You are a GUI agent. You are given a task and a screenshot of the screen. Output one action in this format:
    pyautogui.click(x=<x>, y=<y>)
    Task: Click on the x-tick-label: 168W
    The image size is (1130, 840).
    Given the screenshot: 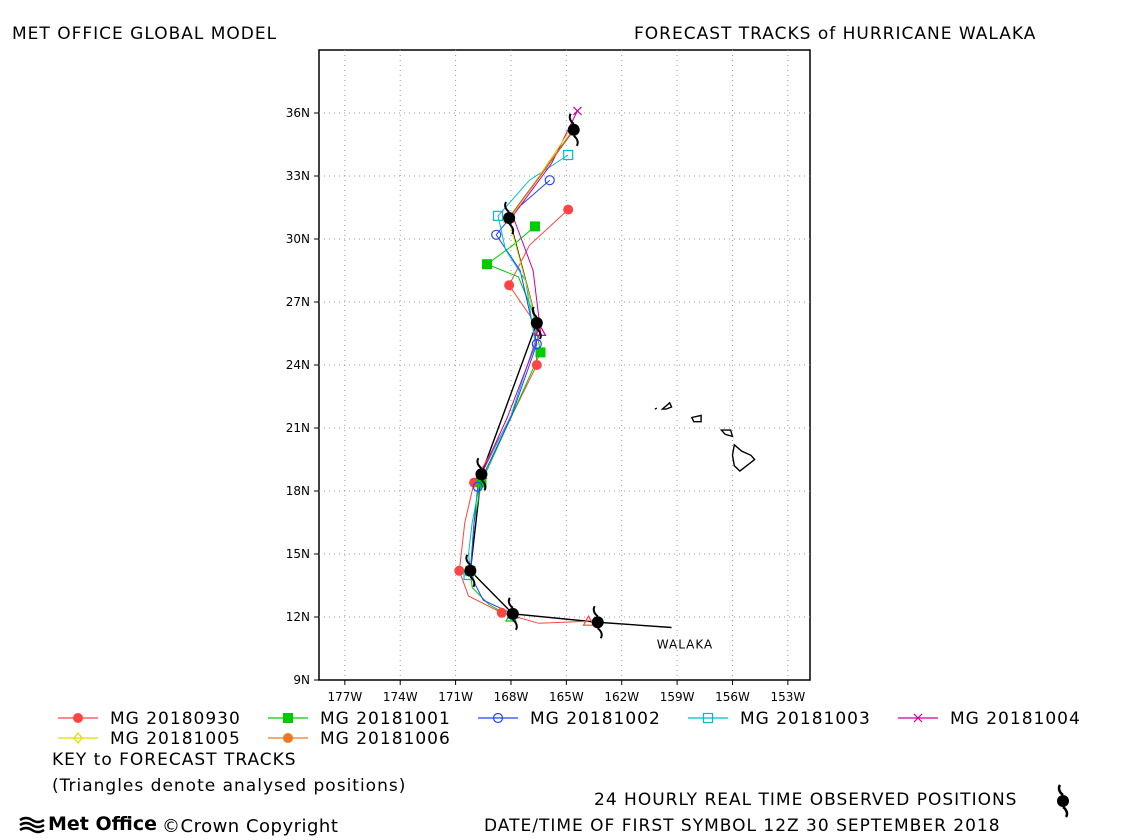 What is the action you would take?
    pyautogui.click(x=511, y=697)
    